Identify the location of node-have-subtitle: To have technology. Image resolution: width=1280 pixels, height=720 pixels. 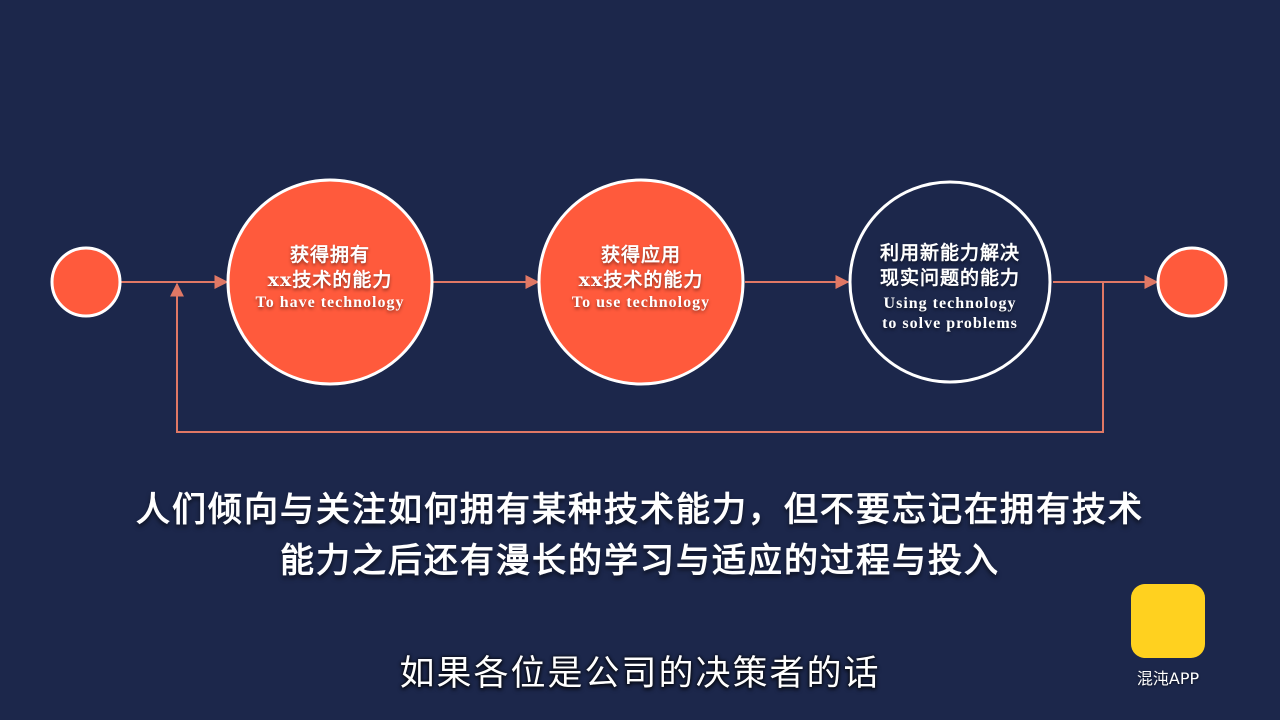
(330, 302).